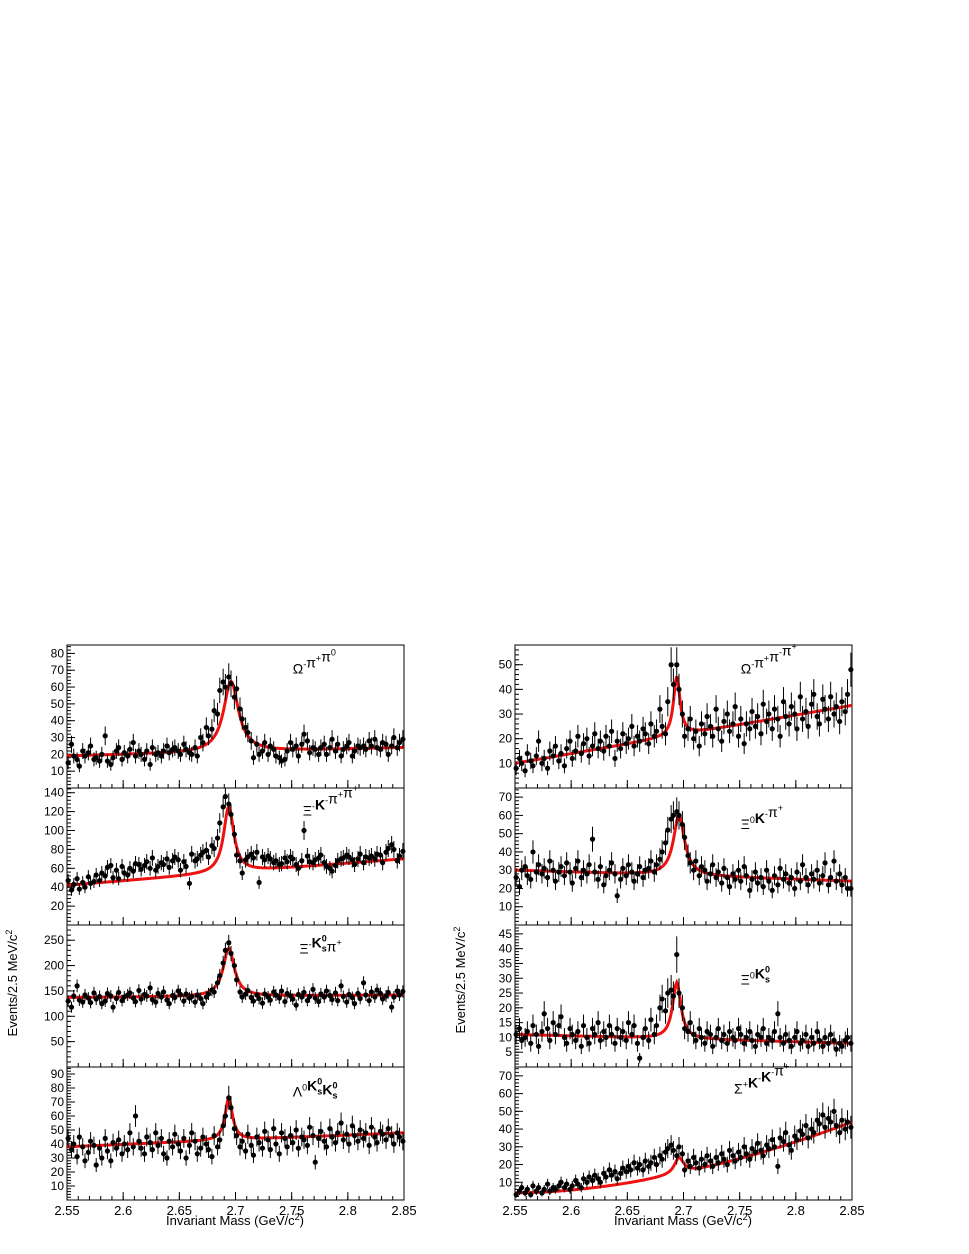  Describe the element at coordinates (683, 996) in the screenshot. I see `panel-frame` at that location.